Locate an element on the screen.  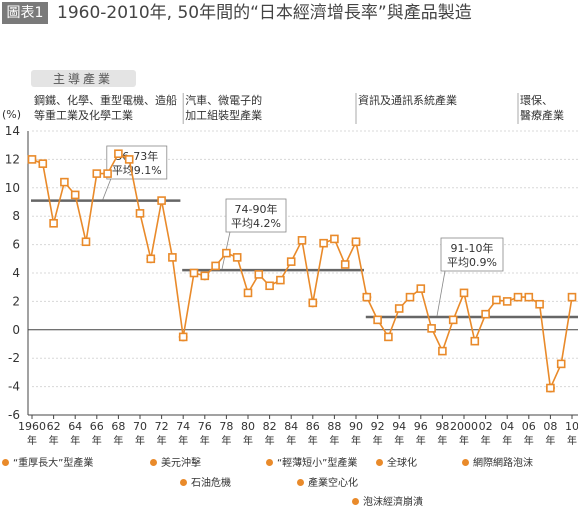
x-tick-label: 08 is located at coordinates (550, 426).